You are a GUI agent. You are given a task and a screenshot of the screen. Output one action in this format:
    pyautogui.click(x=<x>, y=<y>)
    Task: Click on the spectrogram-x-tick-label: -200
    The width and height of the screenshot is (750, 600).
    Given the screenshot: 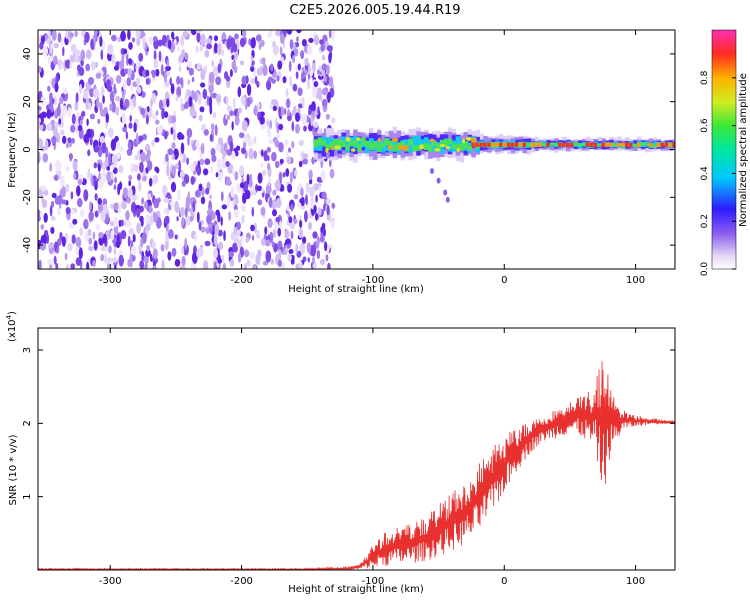 What is the action you would take?
    pyautogui.click(x=241, y=280)
    